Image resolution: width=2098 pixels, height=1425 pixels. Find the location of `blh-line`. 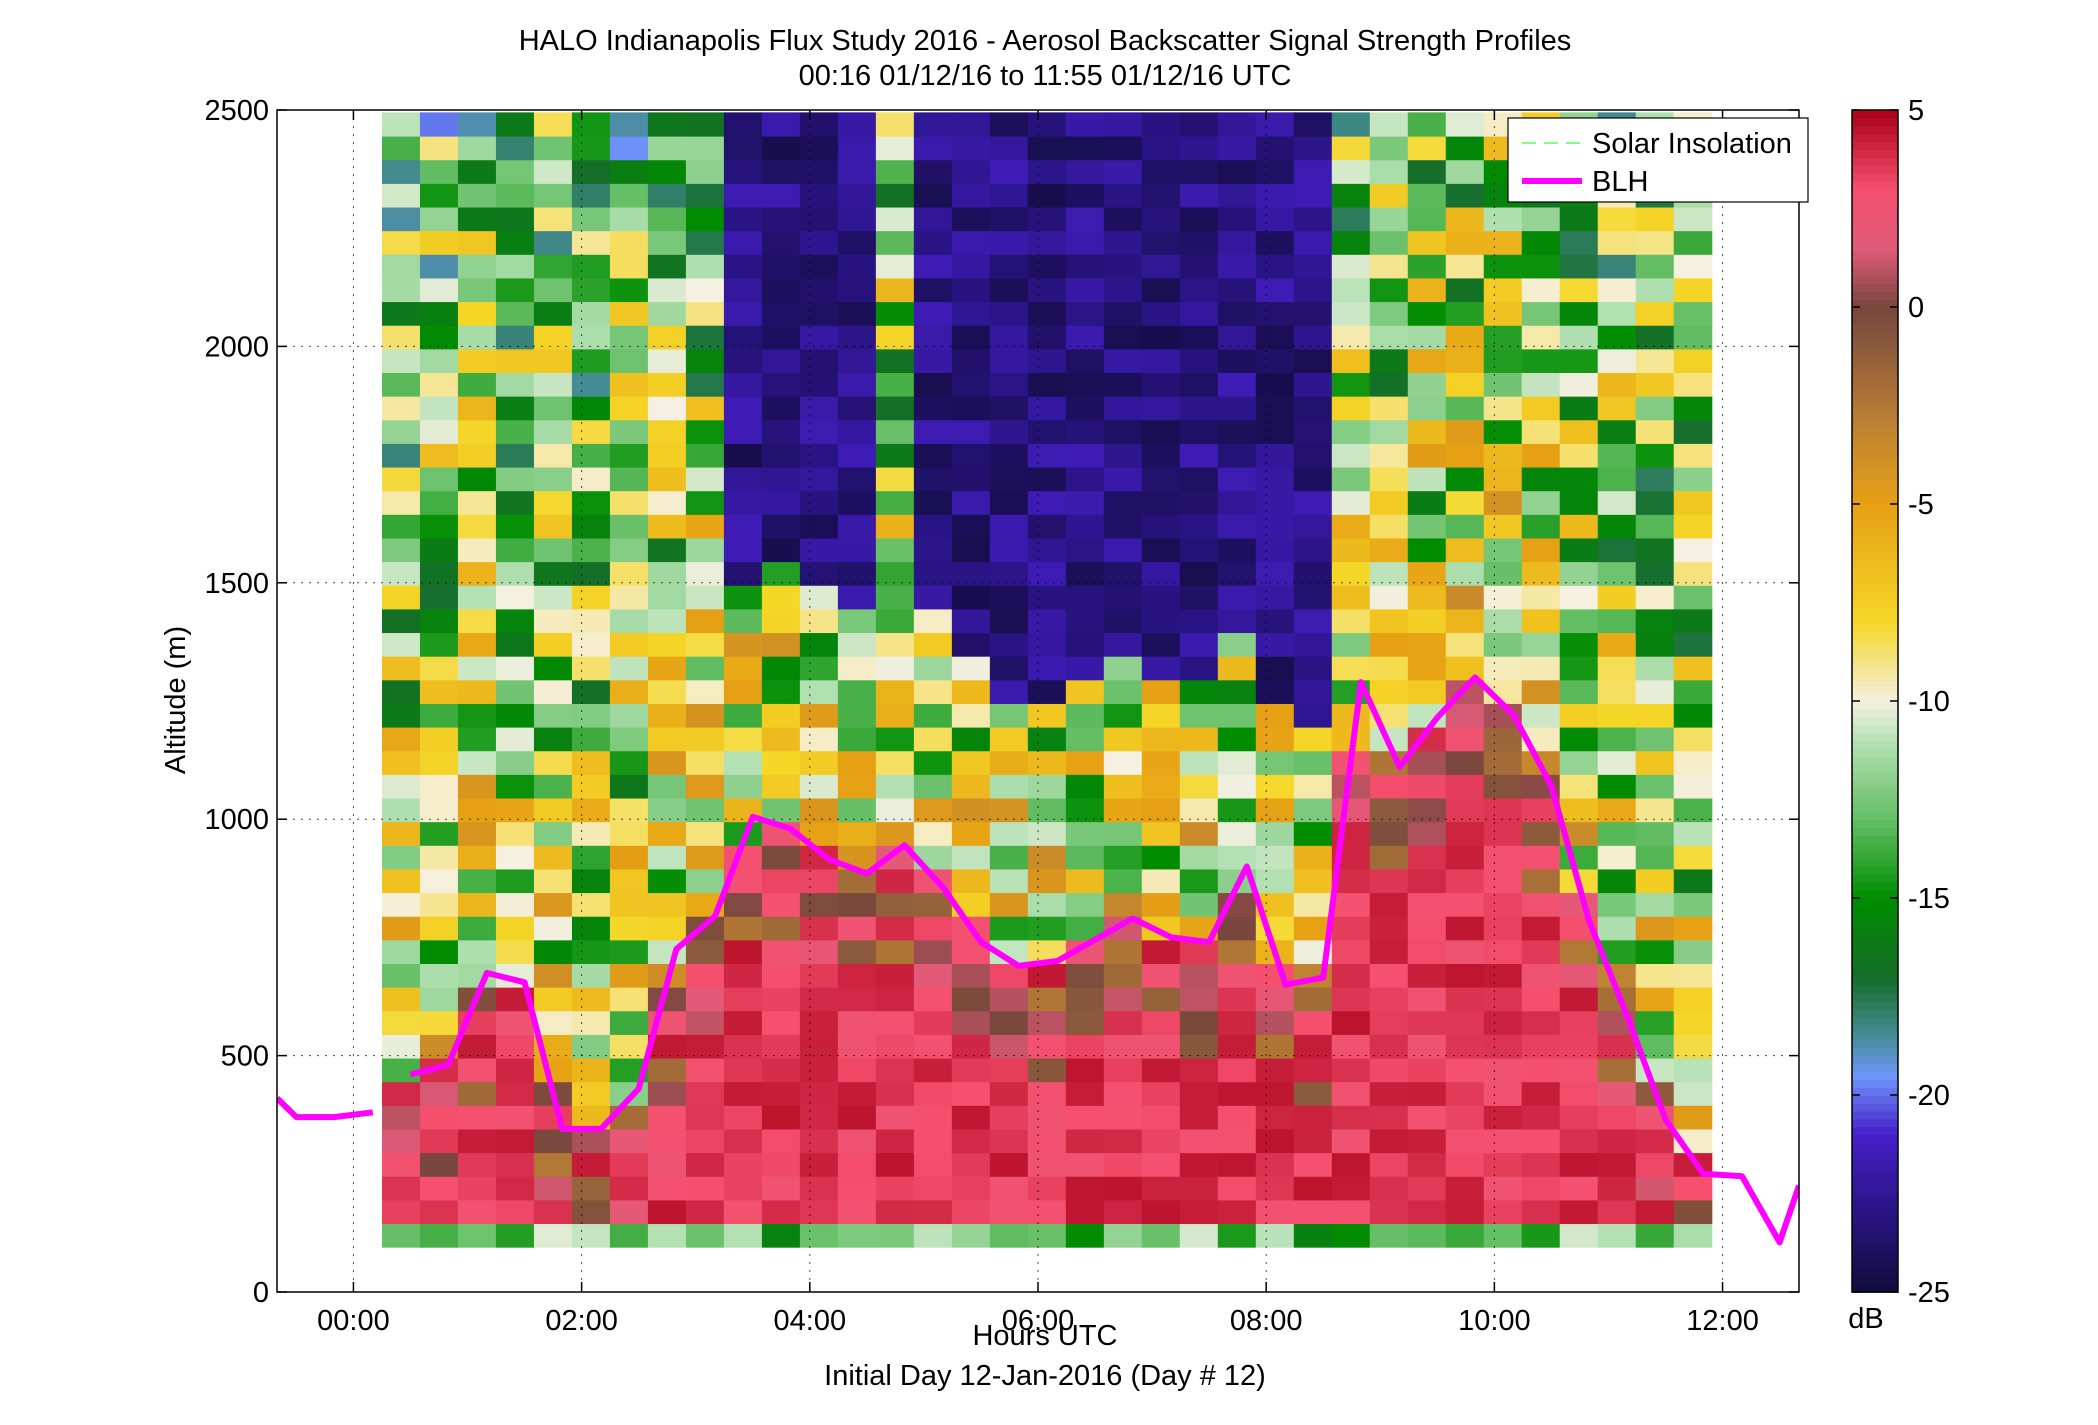

blh-line is located at coordinates (325, 1108).